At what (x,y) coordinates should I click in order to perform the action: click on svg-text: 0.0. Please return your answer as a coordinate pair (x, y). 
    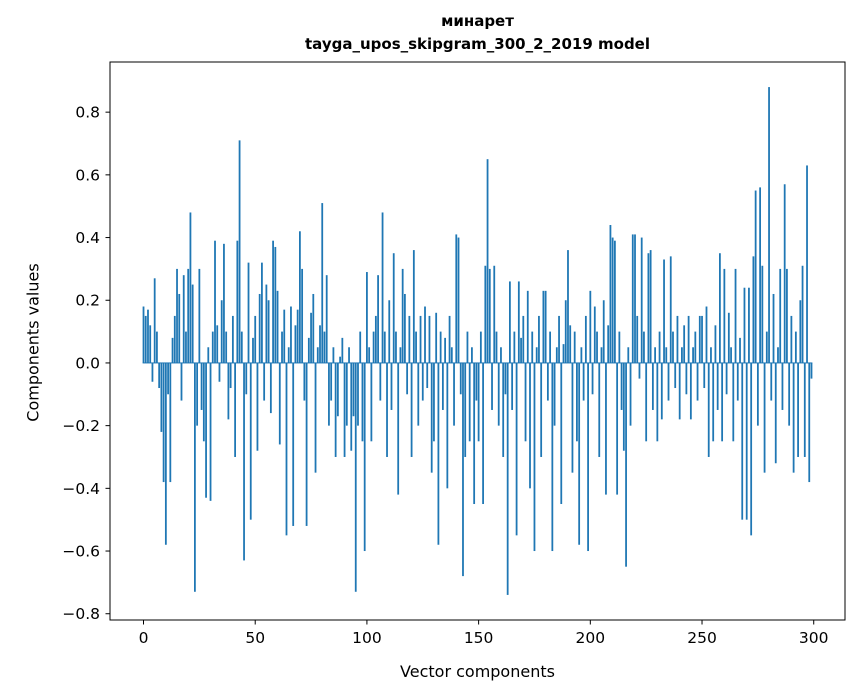
    Looking at the image, I should click on (87, 363).